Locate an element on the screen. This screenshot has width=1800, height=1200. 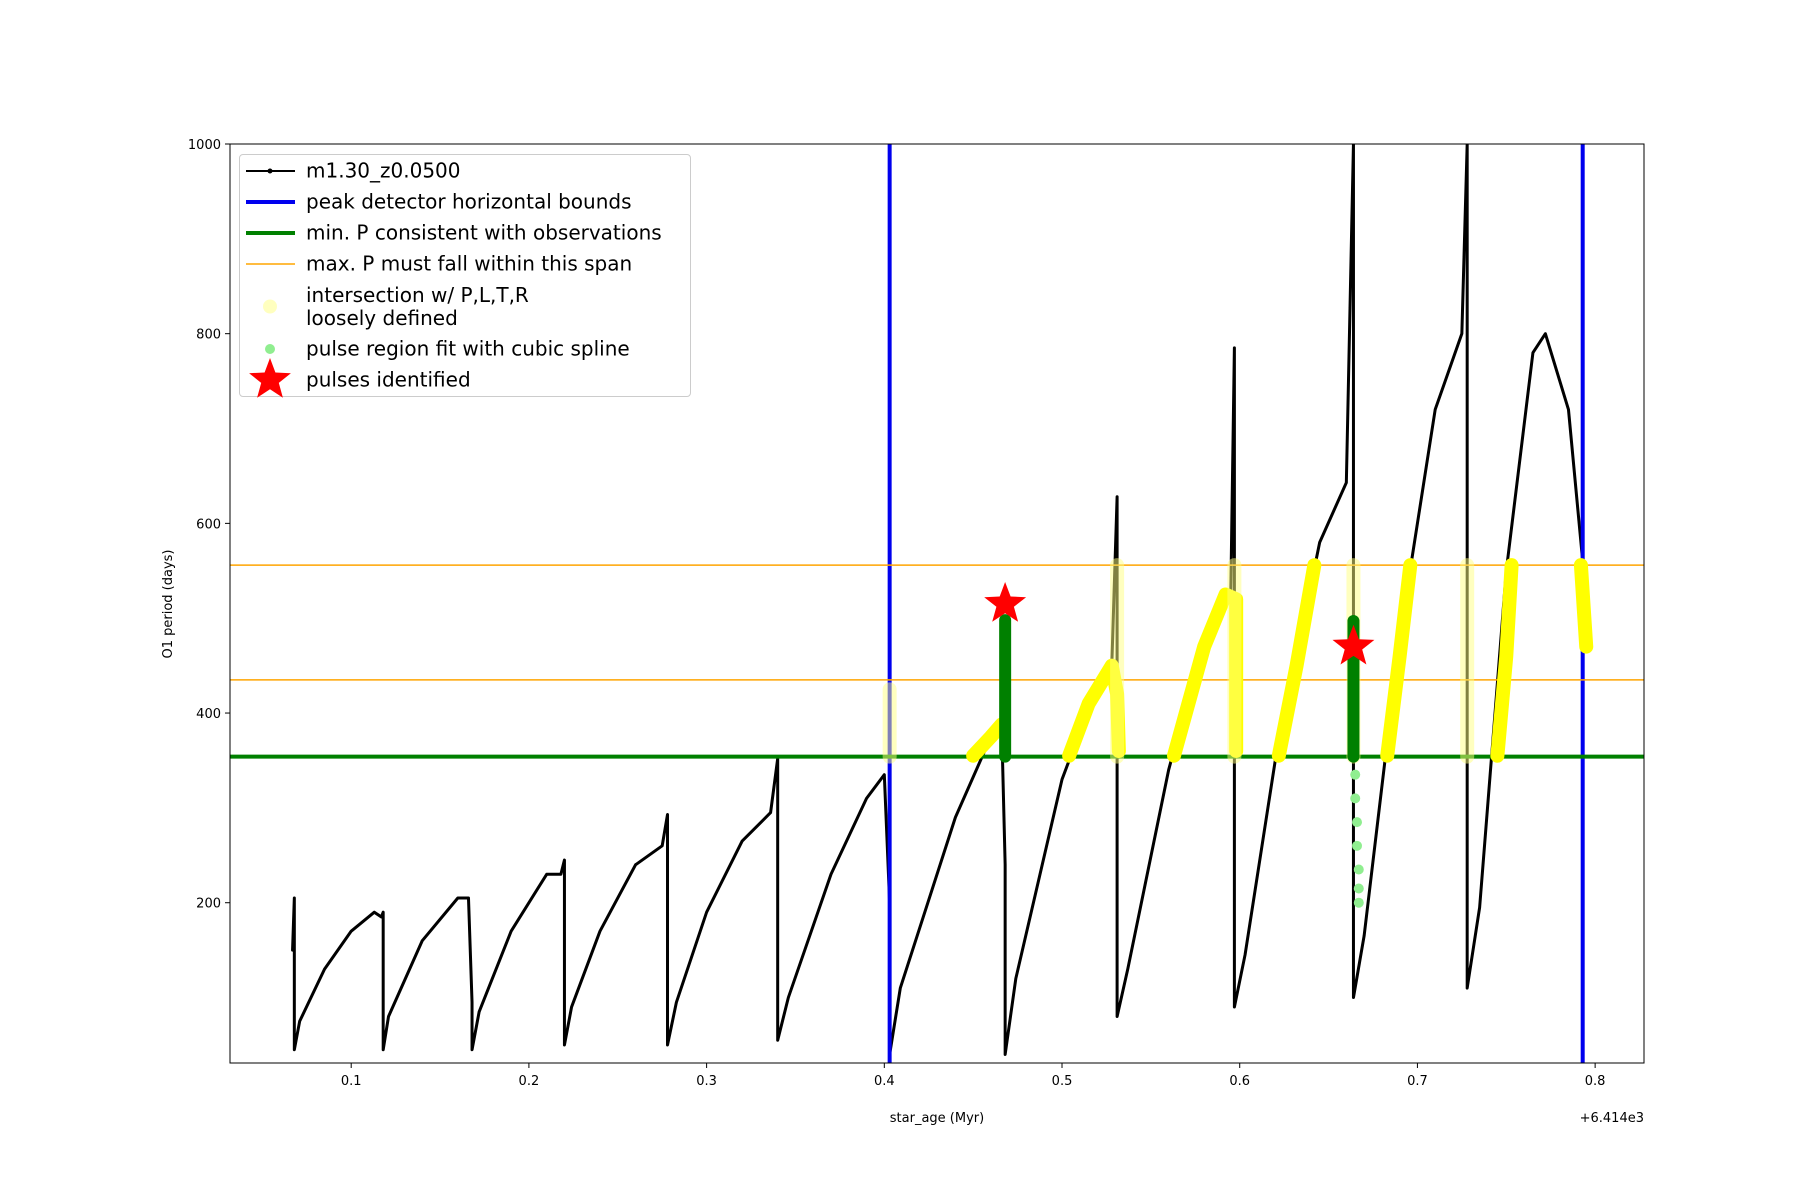
y-tick-label: 1000 is located at coordinates (204, 145).